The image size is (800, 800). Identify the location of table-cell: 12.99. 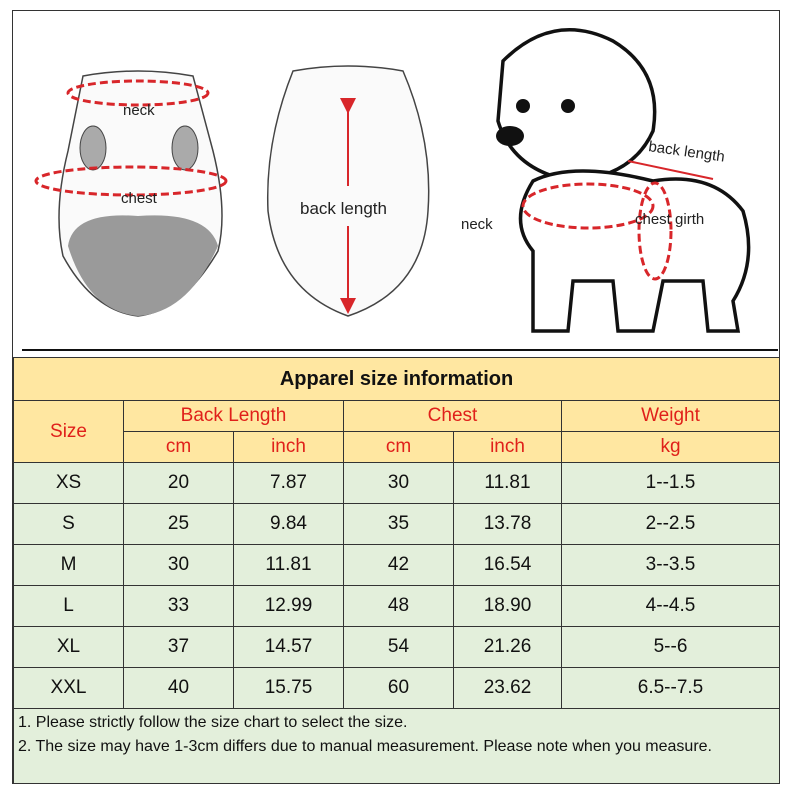
(288, 606).